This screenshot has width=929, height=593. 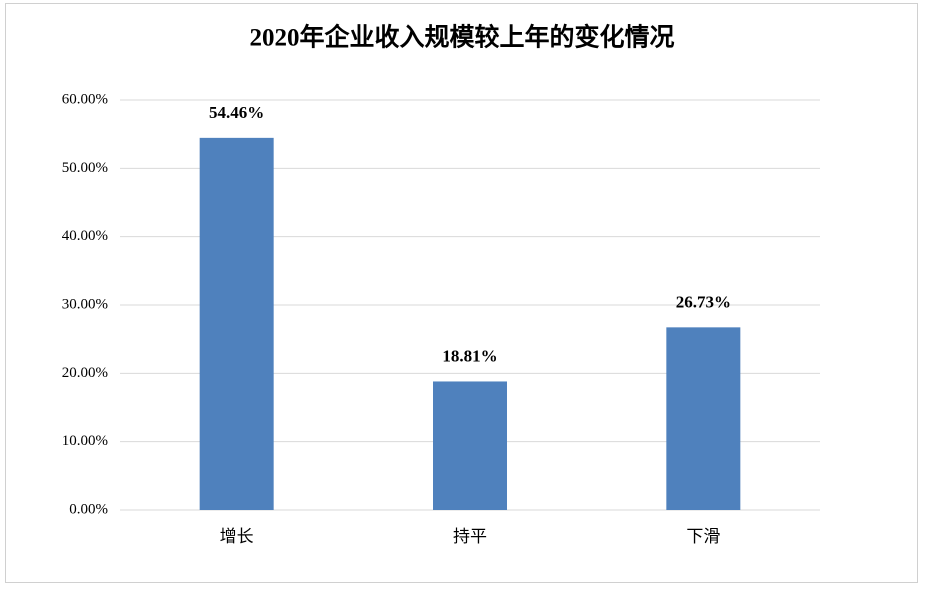 What do you see at coordinates (470, 537) in the screenshot?
I see `x-tick-label: 持平` at bounding box center [470, 537].